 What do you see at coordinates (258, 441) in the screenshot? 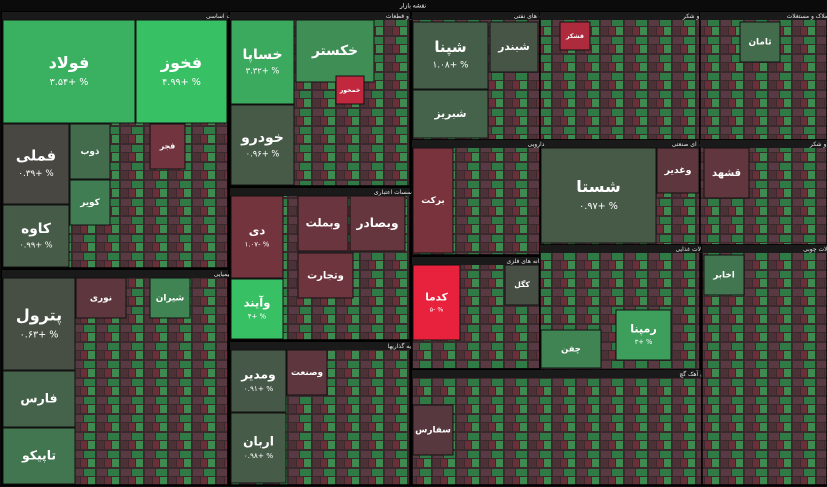
I see `tile-name: اربان` at bounding box center [258, 441].